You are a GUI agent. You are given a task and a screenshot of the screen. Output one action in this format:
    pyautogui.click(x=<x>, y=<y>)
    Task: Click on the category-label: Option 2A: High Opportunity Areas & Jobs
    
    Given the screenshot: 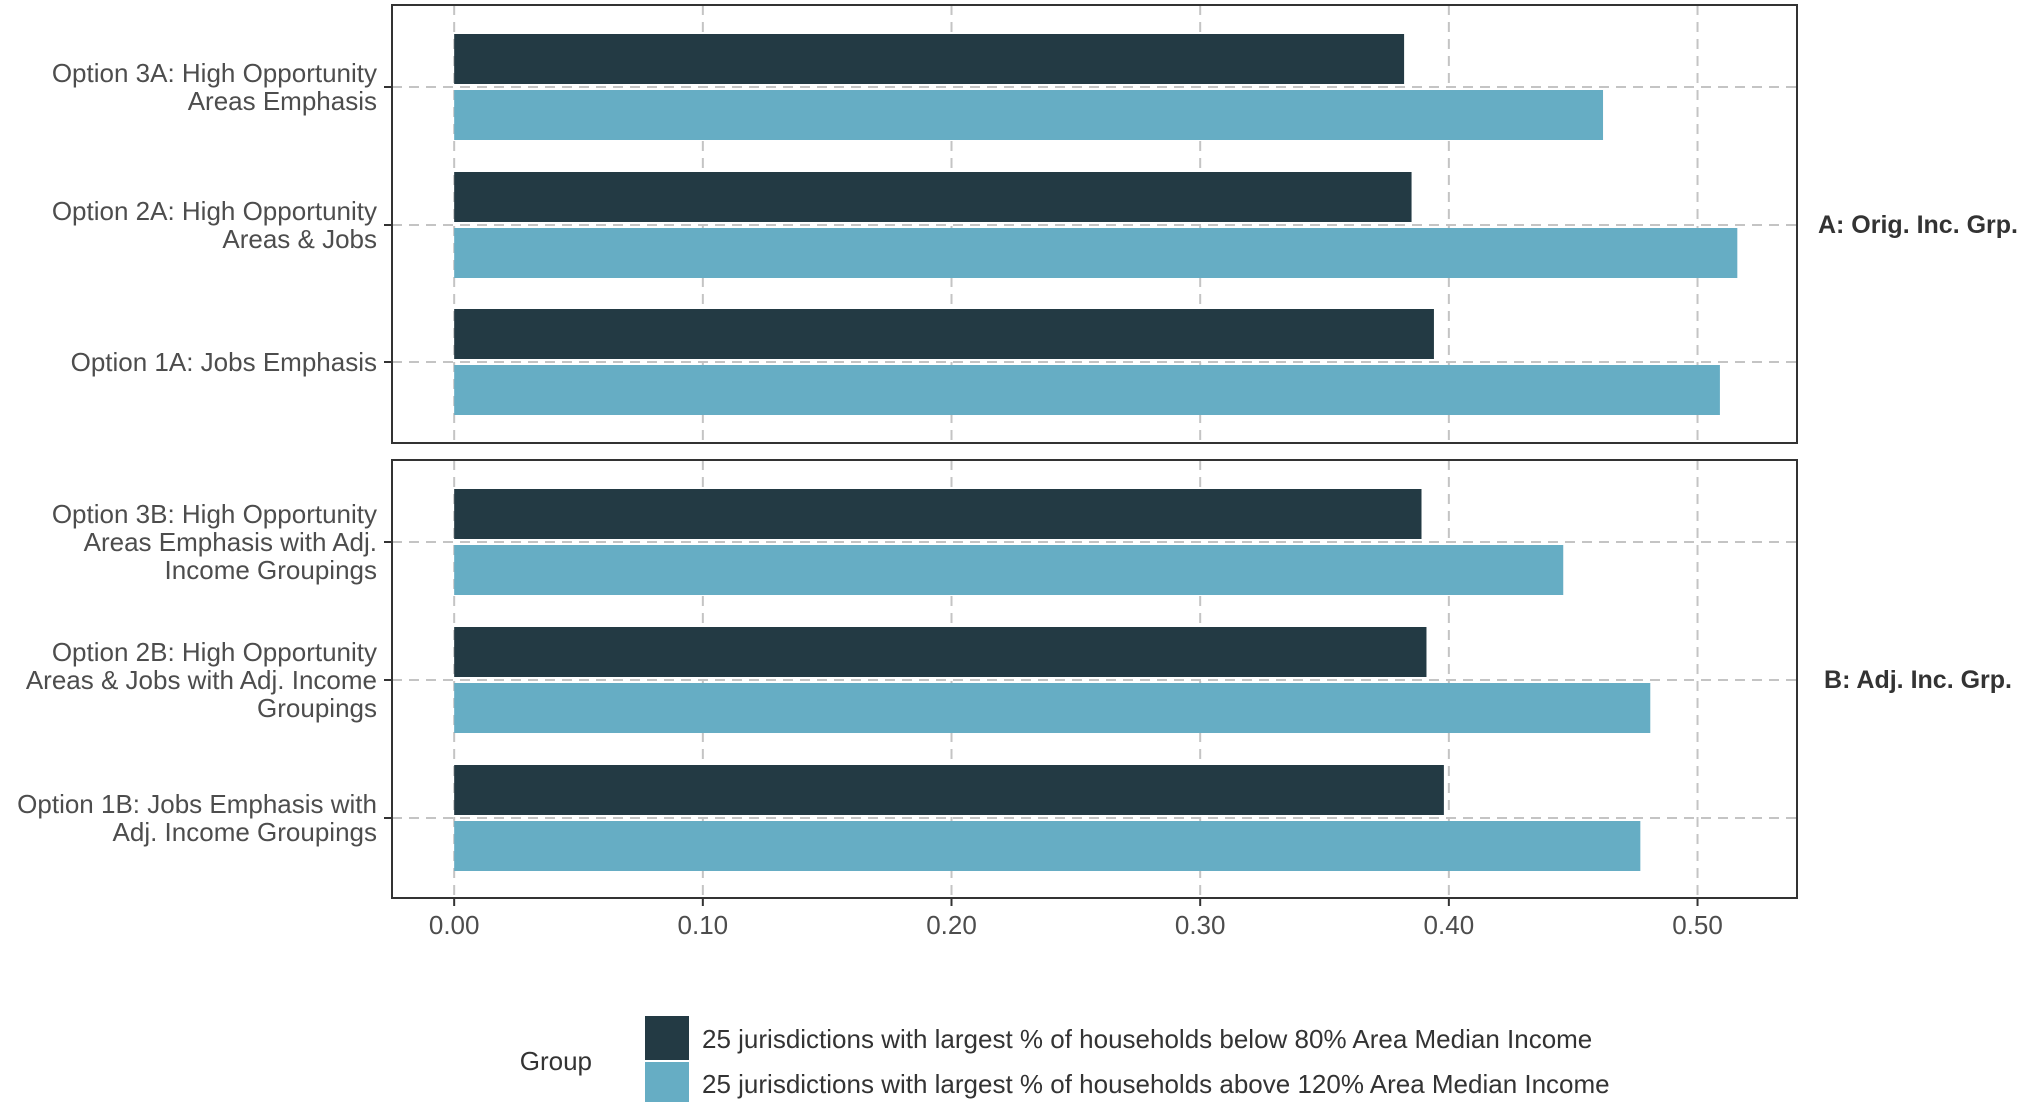 What is the action you would take?
    pyautogui.click(x=214, y=225)
    